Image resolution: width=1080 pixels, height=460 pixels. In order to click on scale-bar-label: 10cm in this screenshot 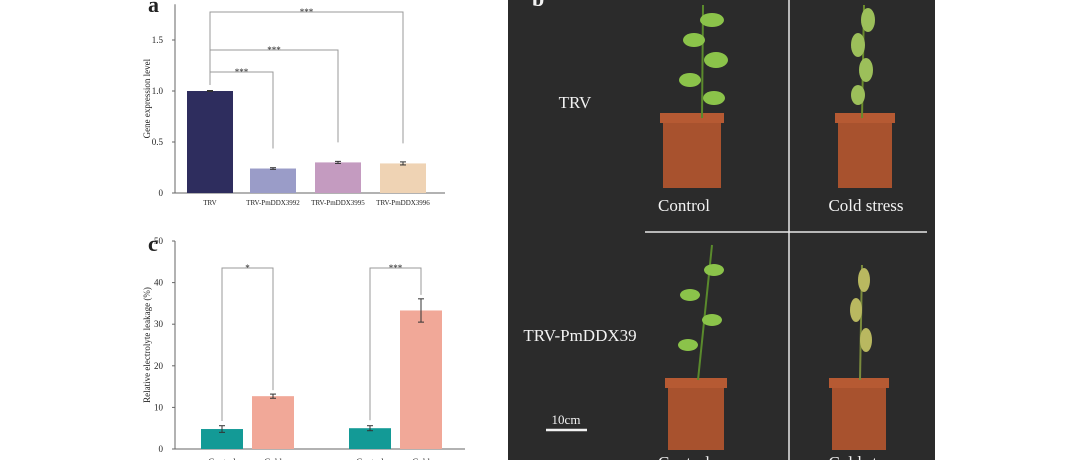, I will do `click(566, 419)`.